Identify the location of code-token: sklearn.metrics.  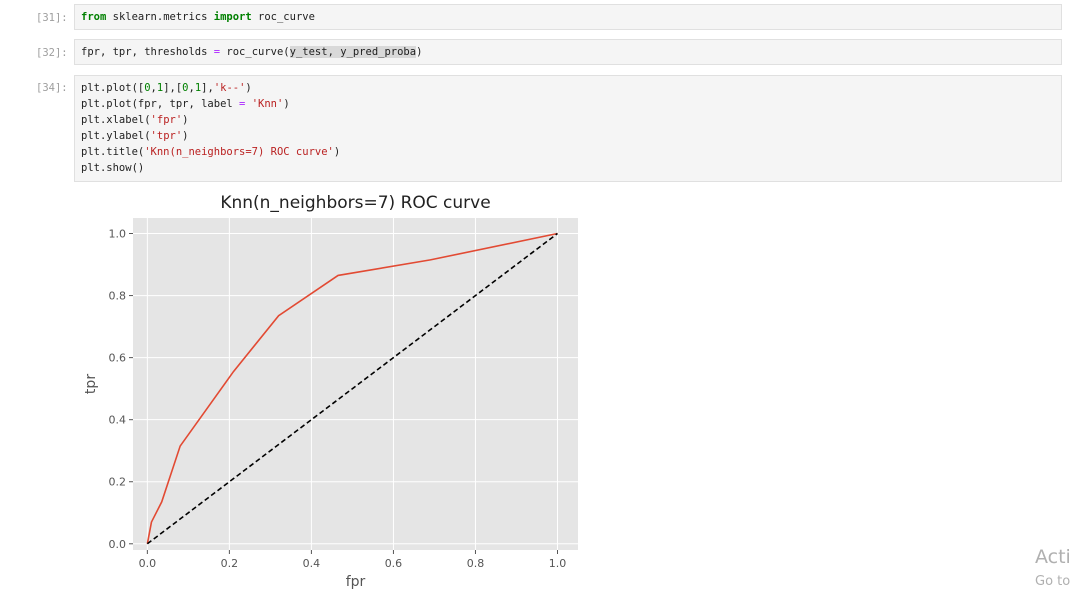
(160, 17).